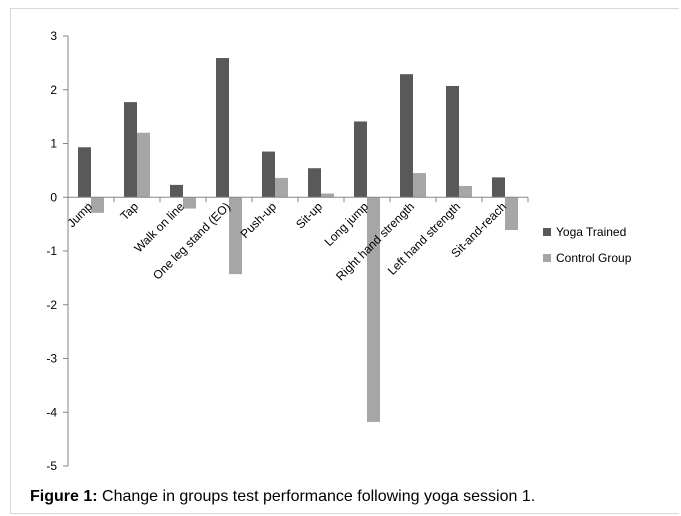 This screenshot has width=681, height=516. Describe the element at coordinates (53, 144) in the screenshot. I see `y-tick-label: 1` at that location.